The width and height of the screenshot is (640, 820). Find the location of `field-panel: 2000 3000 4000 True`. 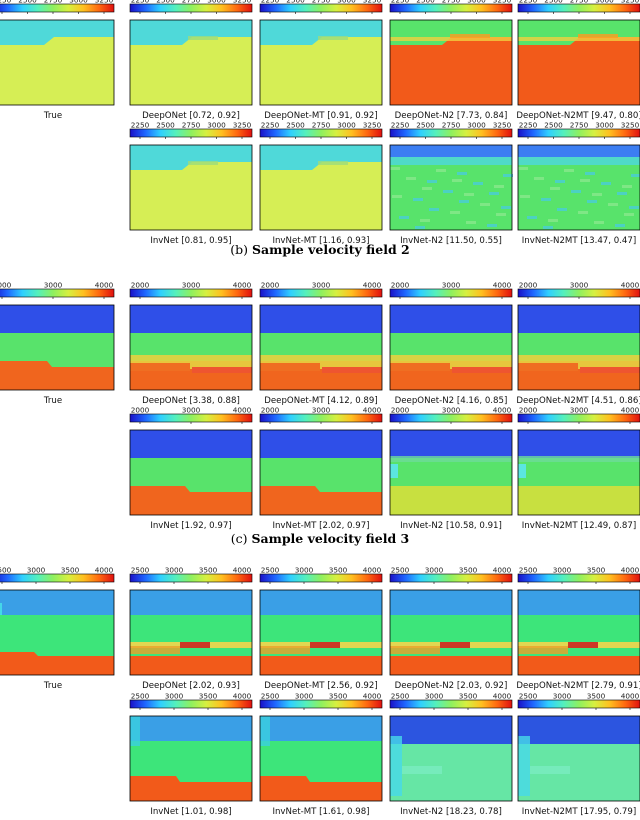

field-panel: 2000 3000 4000 True is located at coordinates (57, 343).